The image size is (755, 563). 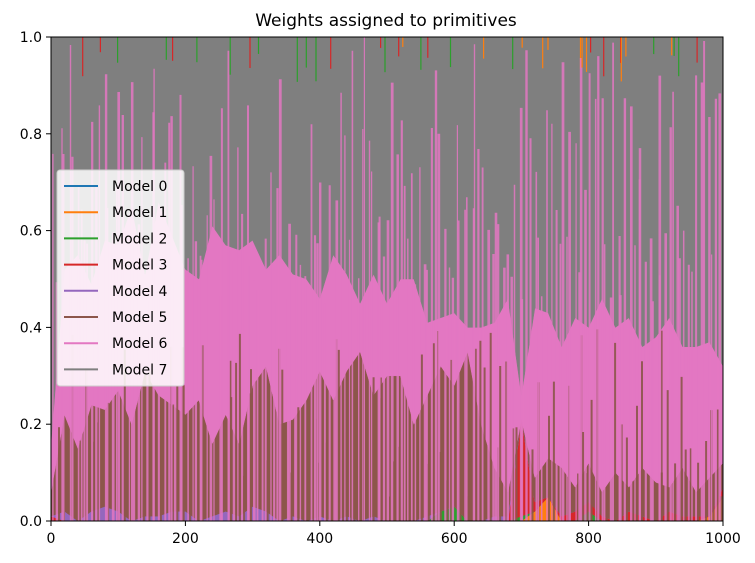 I want to click on y-tick-label: 0.8, so click(x=31, y=135).